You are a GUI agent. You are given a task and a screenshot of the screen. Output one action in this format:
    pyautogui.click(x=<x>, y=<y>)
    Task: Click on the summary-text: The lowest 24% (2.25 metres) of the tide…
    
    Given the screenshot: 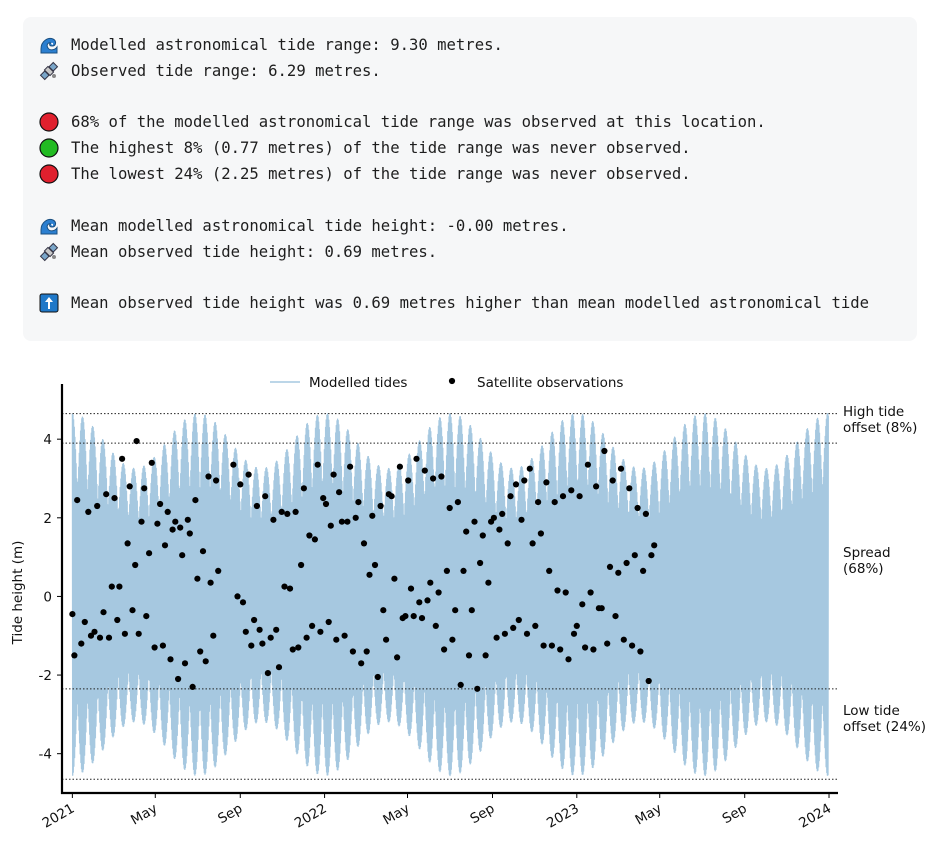 What is the action you would take?
    pyautogui.click(x=381, y=174)
    